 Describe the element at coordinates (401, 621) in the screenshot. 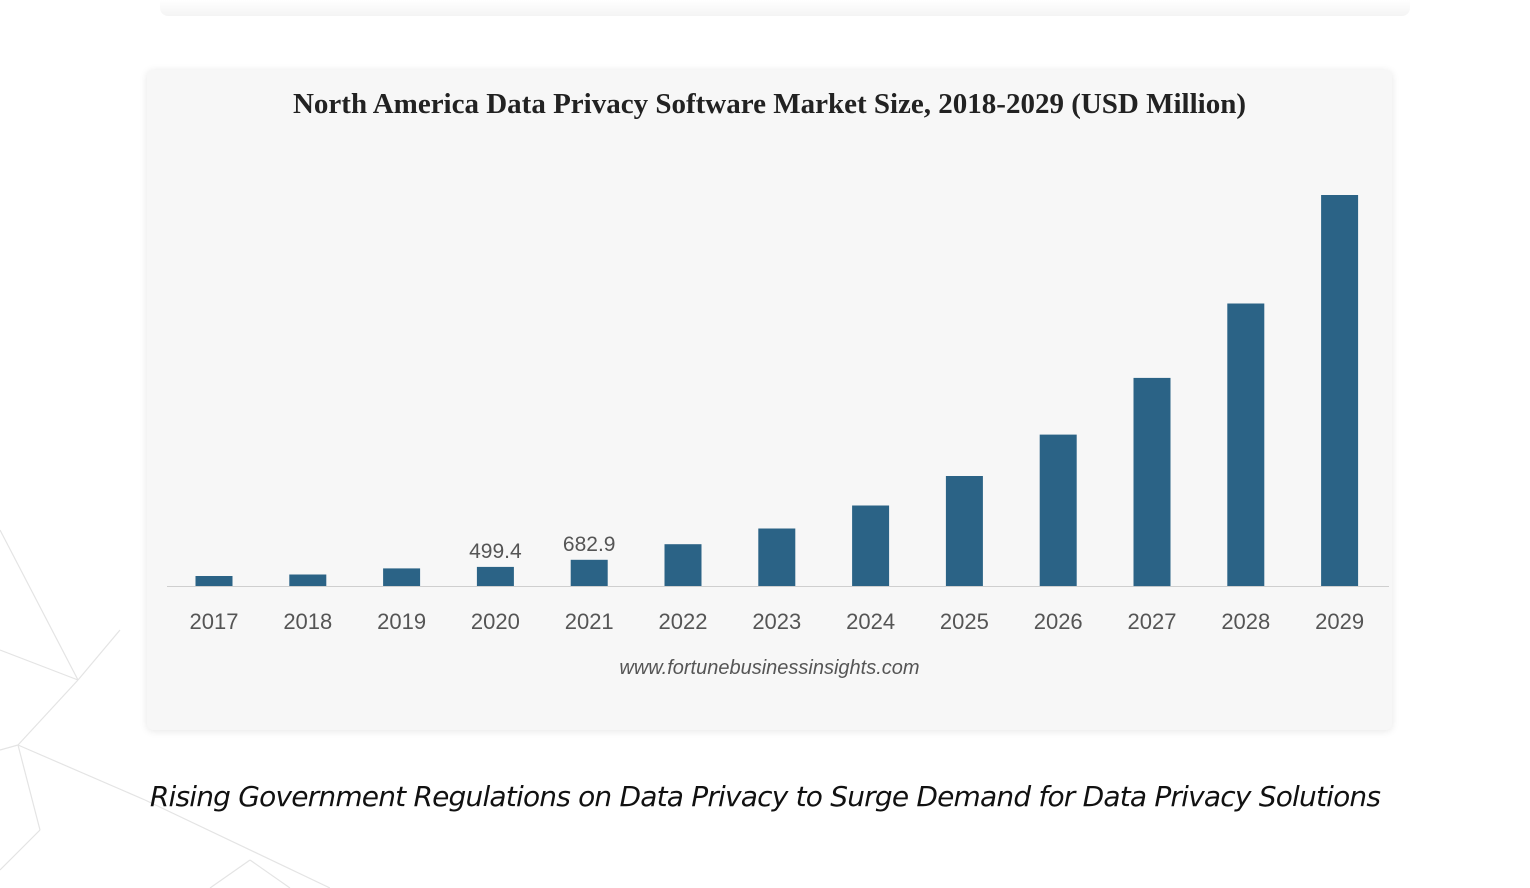

I see `x-tick-label-2019: 2019` at that location.